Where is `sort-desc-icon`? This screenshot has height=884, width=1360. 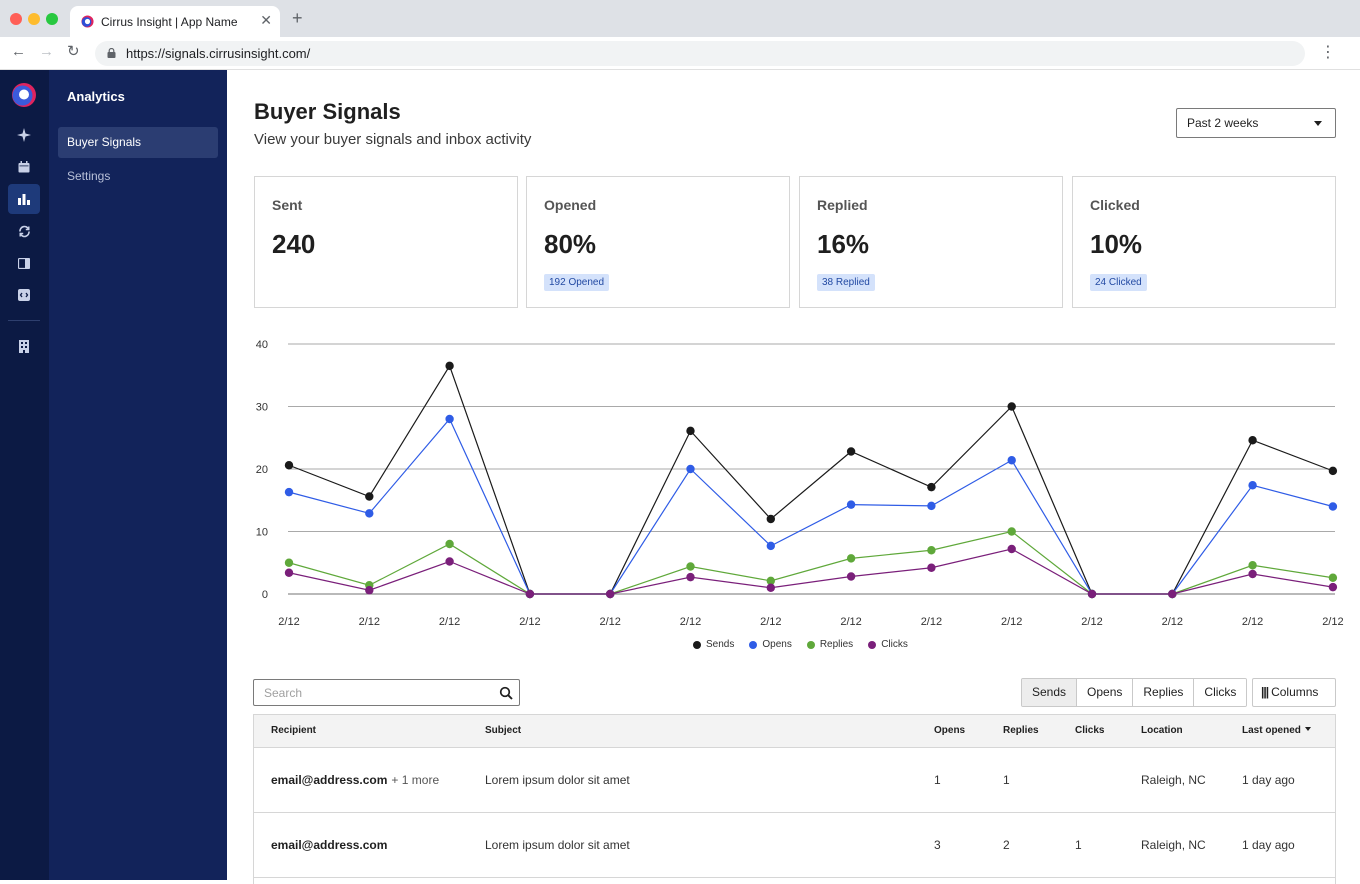 sort-desc-icon is located at coordinates (1307, 729).